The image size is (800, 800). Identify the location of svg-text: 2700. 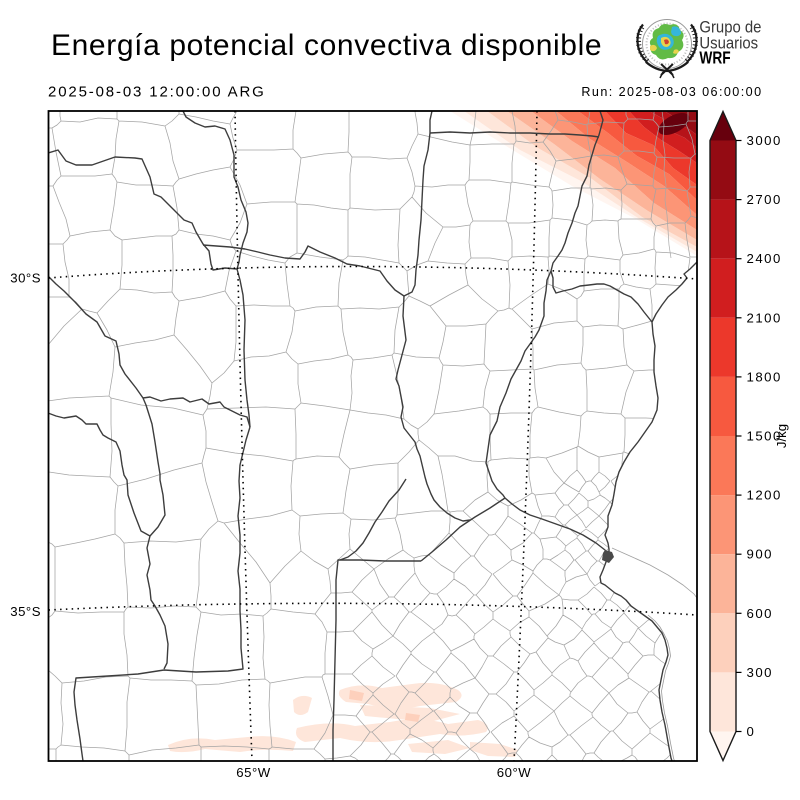
(764, 199).